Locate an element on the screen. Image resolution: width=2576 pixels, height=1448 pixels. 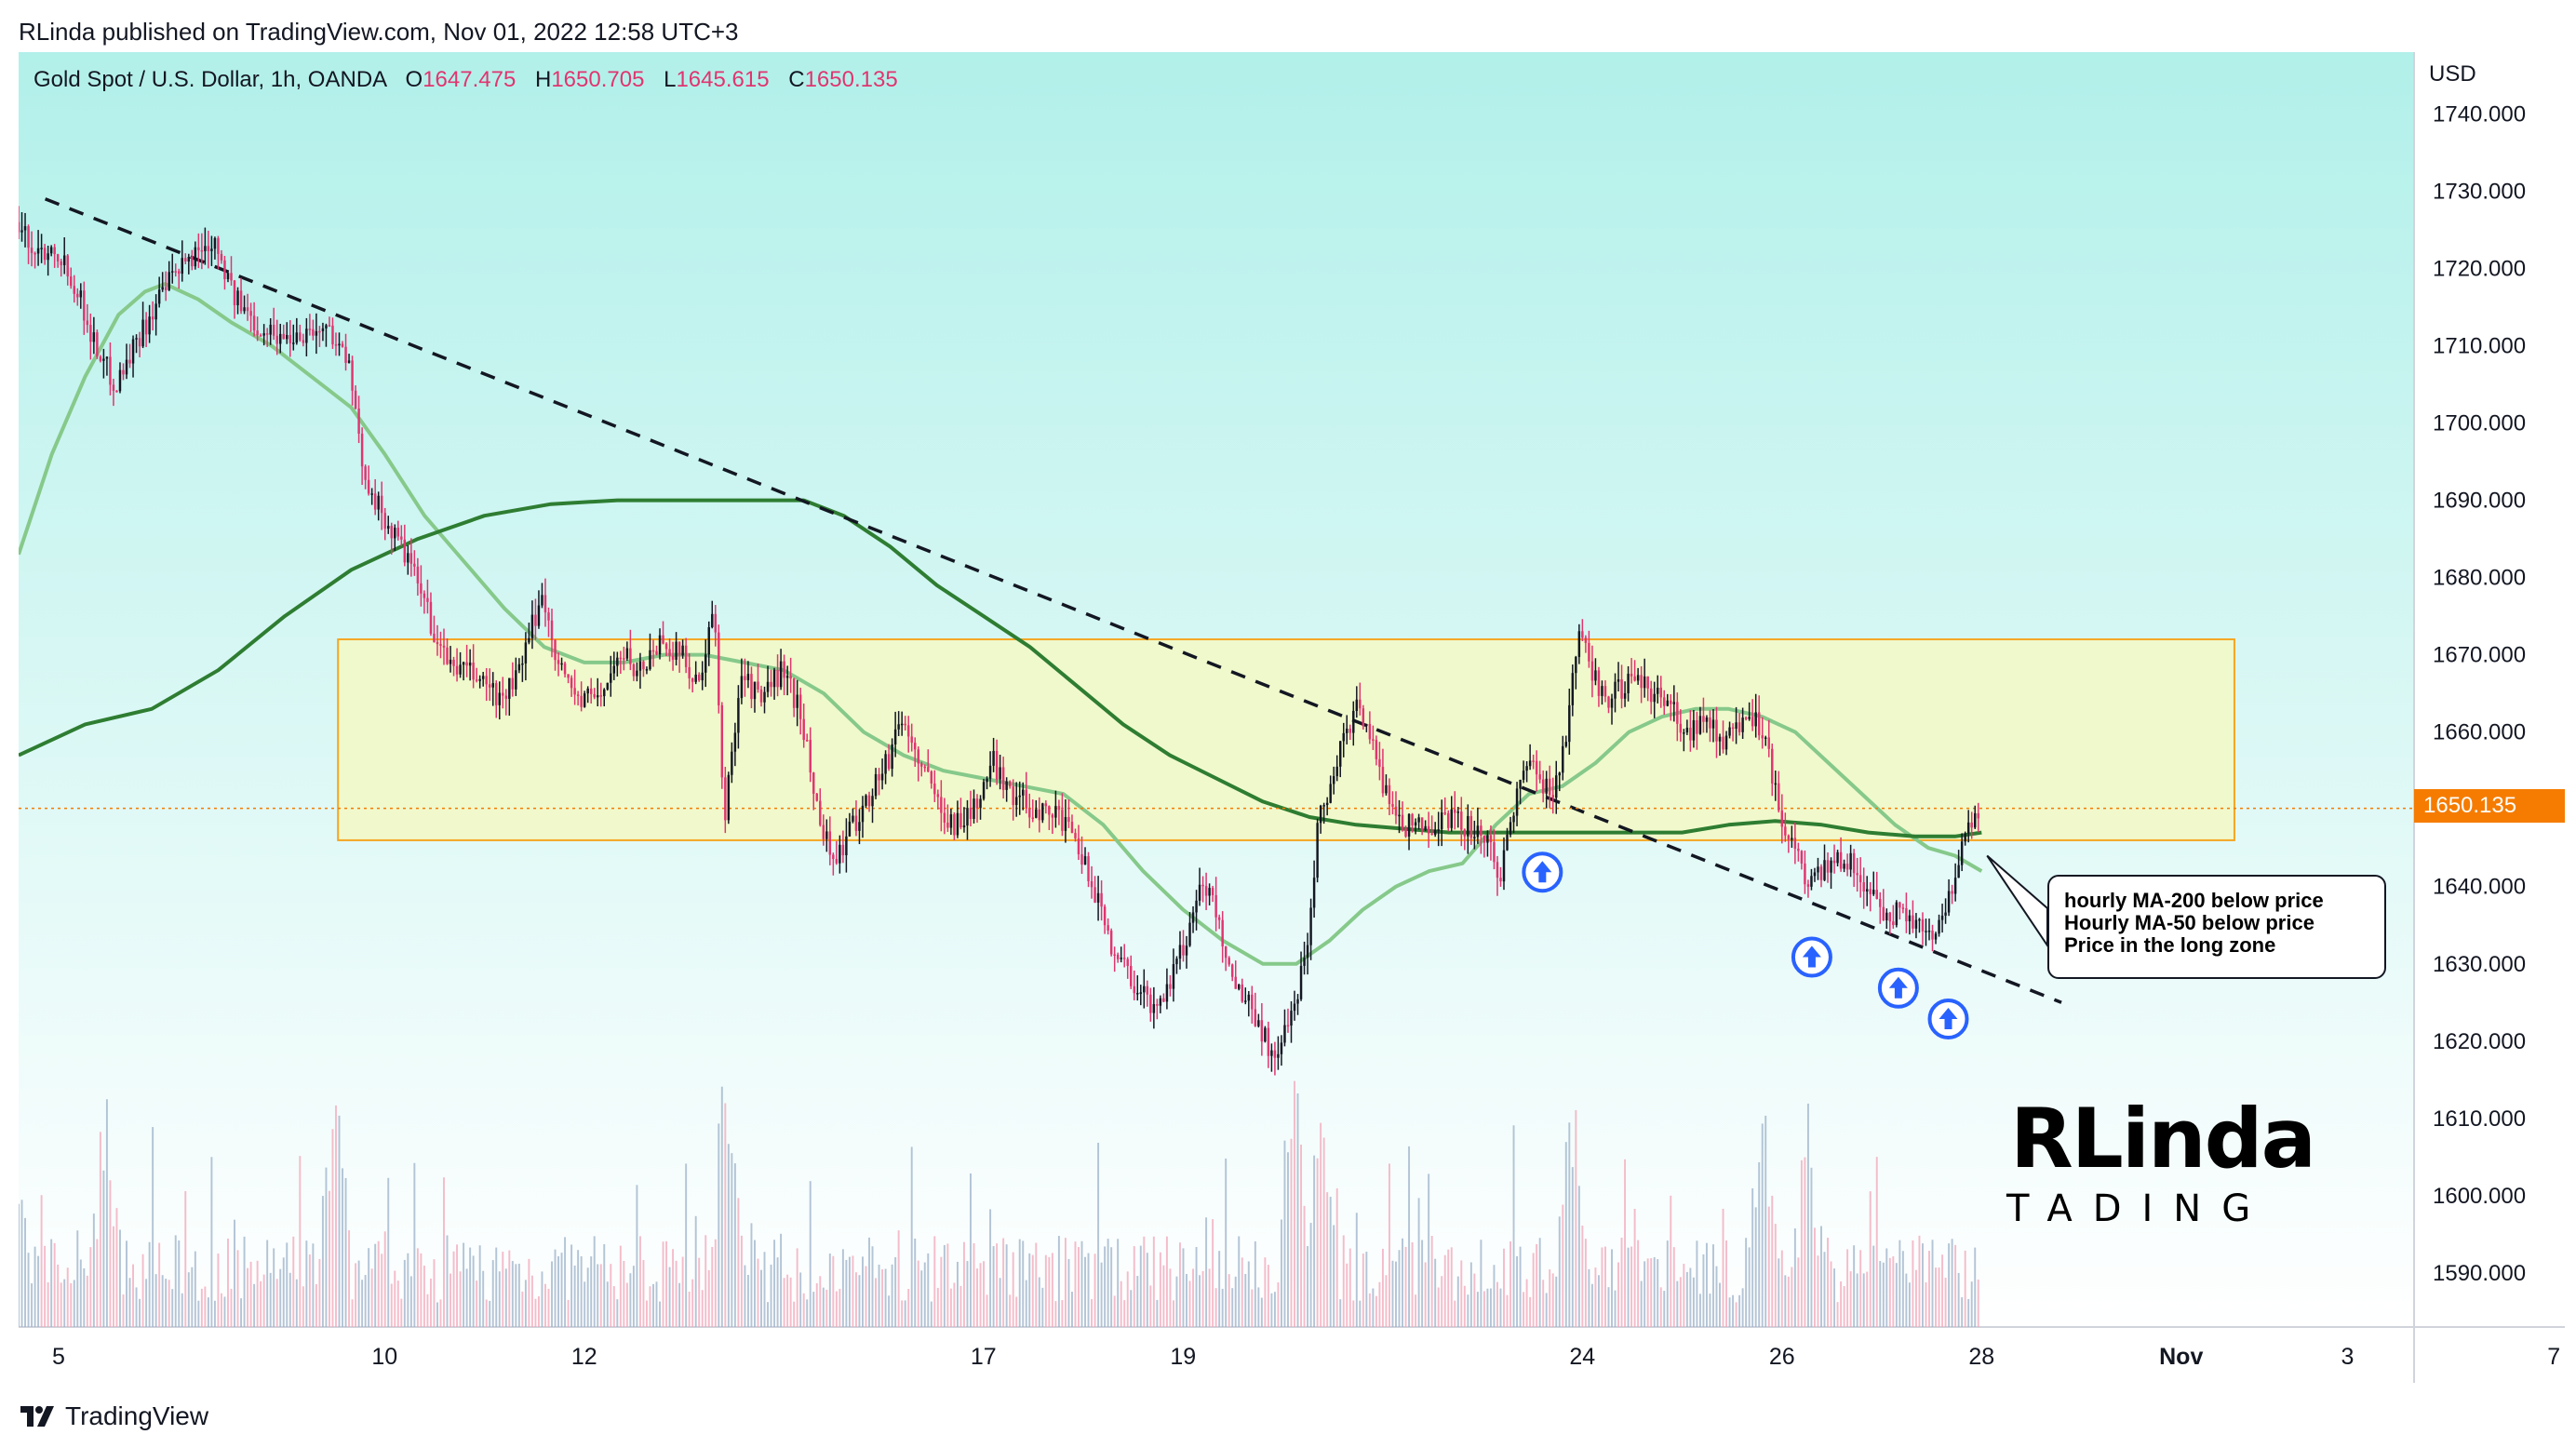
tradingview-footer: TradingView is located at coordinates (113, 1416).